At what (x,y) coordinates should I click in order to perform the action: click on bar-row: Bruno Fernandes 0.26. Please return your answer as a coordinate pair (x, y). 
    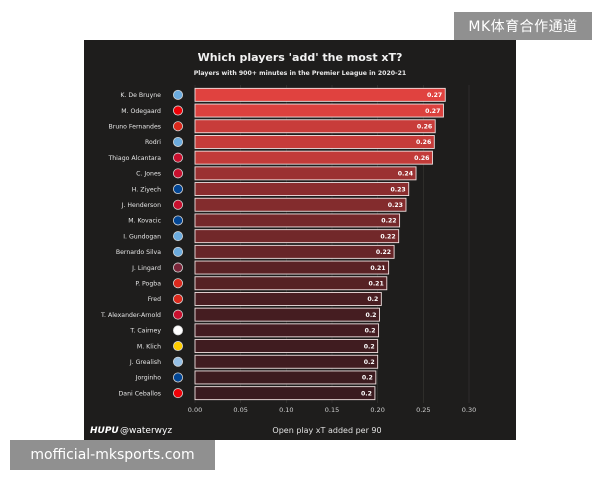
    Looking at the image, I should click on (272, 126).